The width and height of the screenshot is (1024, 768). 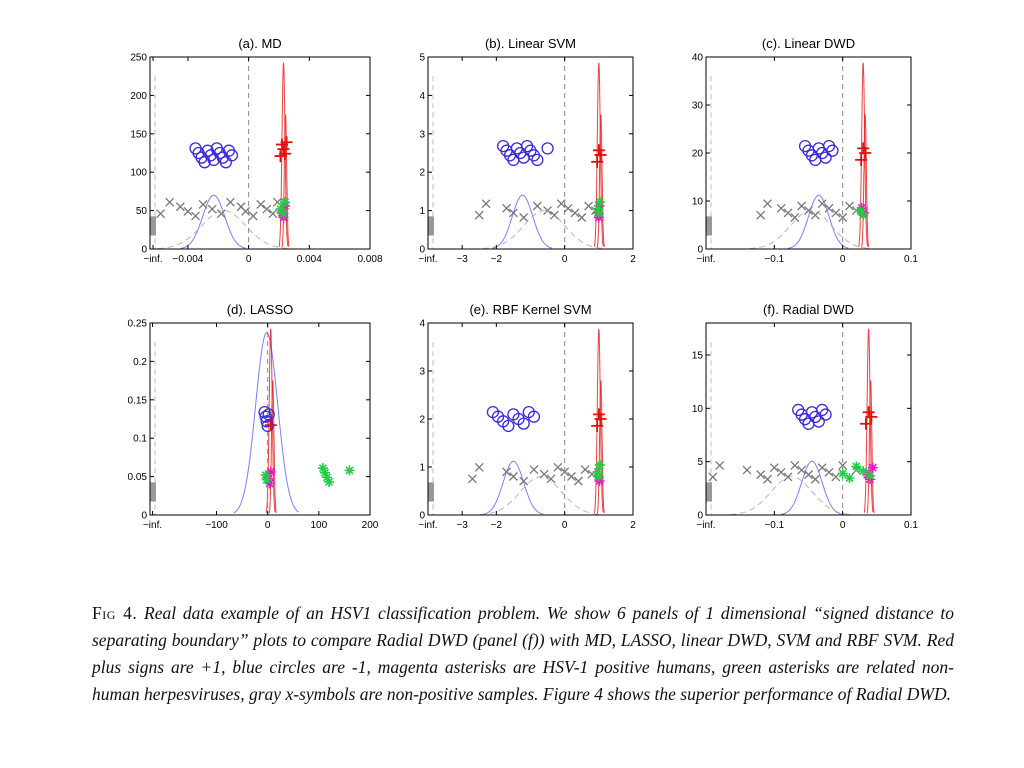 What do you see at coordinates (808, 43) in the screenshot?
I see `panel-title: (c). Linear DWD` at bounding box center [808, 43].